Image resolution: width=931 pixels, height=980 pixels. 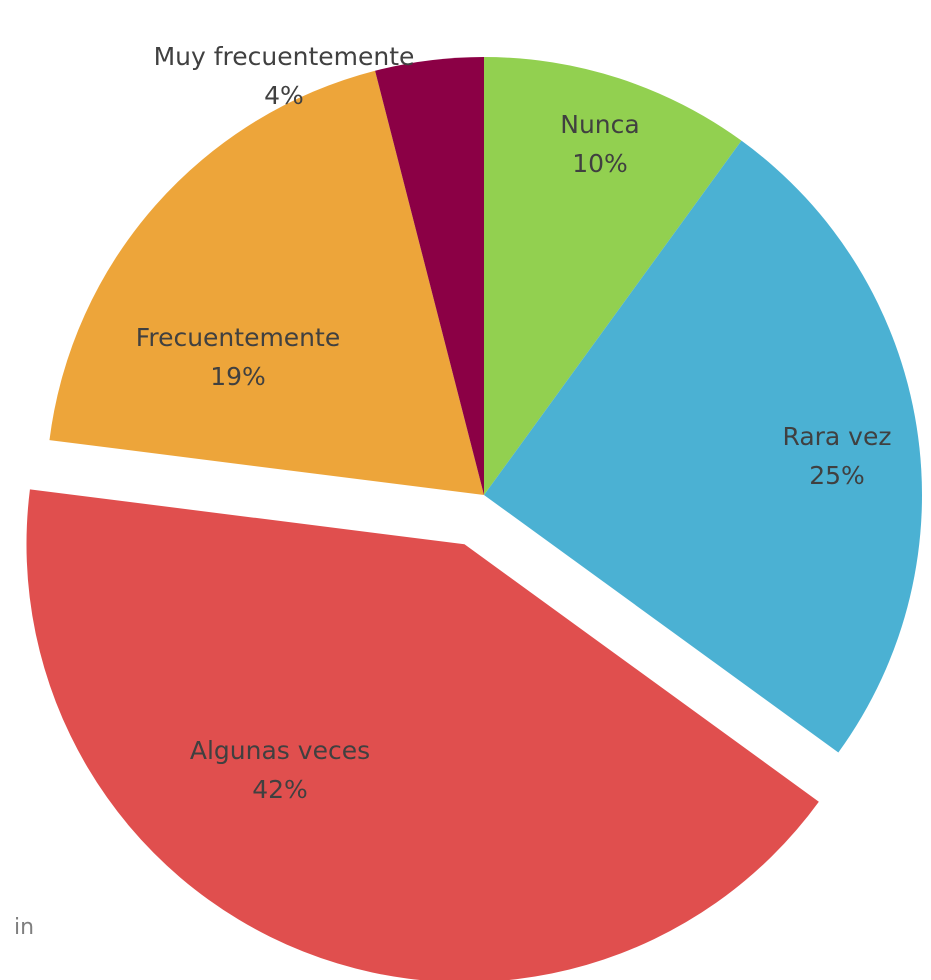 What do you see at coordinates (24, 927) in the screenshot?
I see `annotation: in` at bounding box center [24, 927].